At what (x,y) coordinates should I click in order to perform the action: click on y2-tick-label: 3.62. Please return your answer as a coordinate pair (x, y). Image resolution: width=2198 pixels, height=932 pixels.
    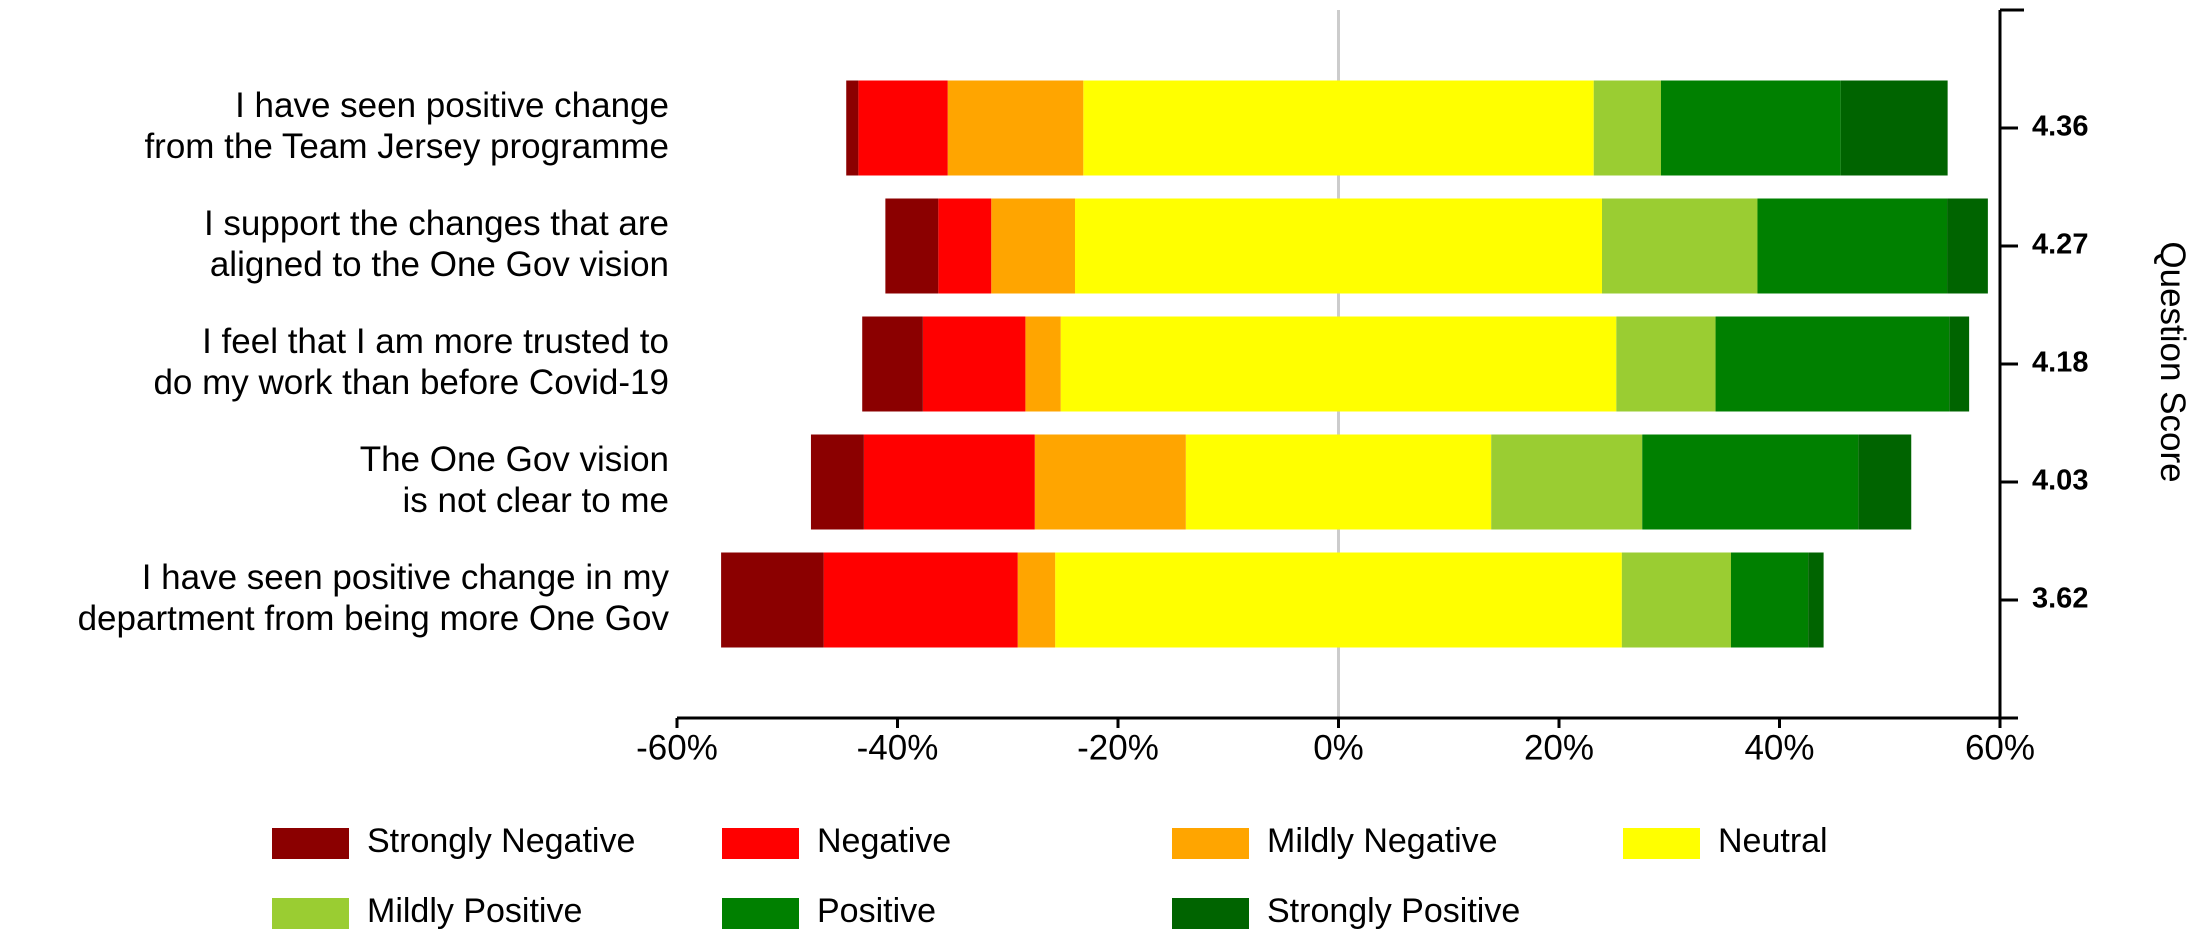
    Looking at the image, I should click on (2060, 599).